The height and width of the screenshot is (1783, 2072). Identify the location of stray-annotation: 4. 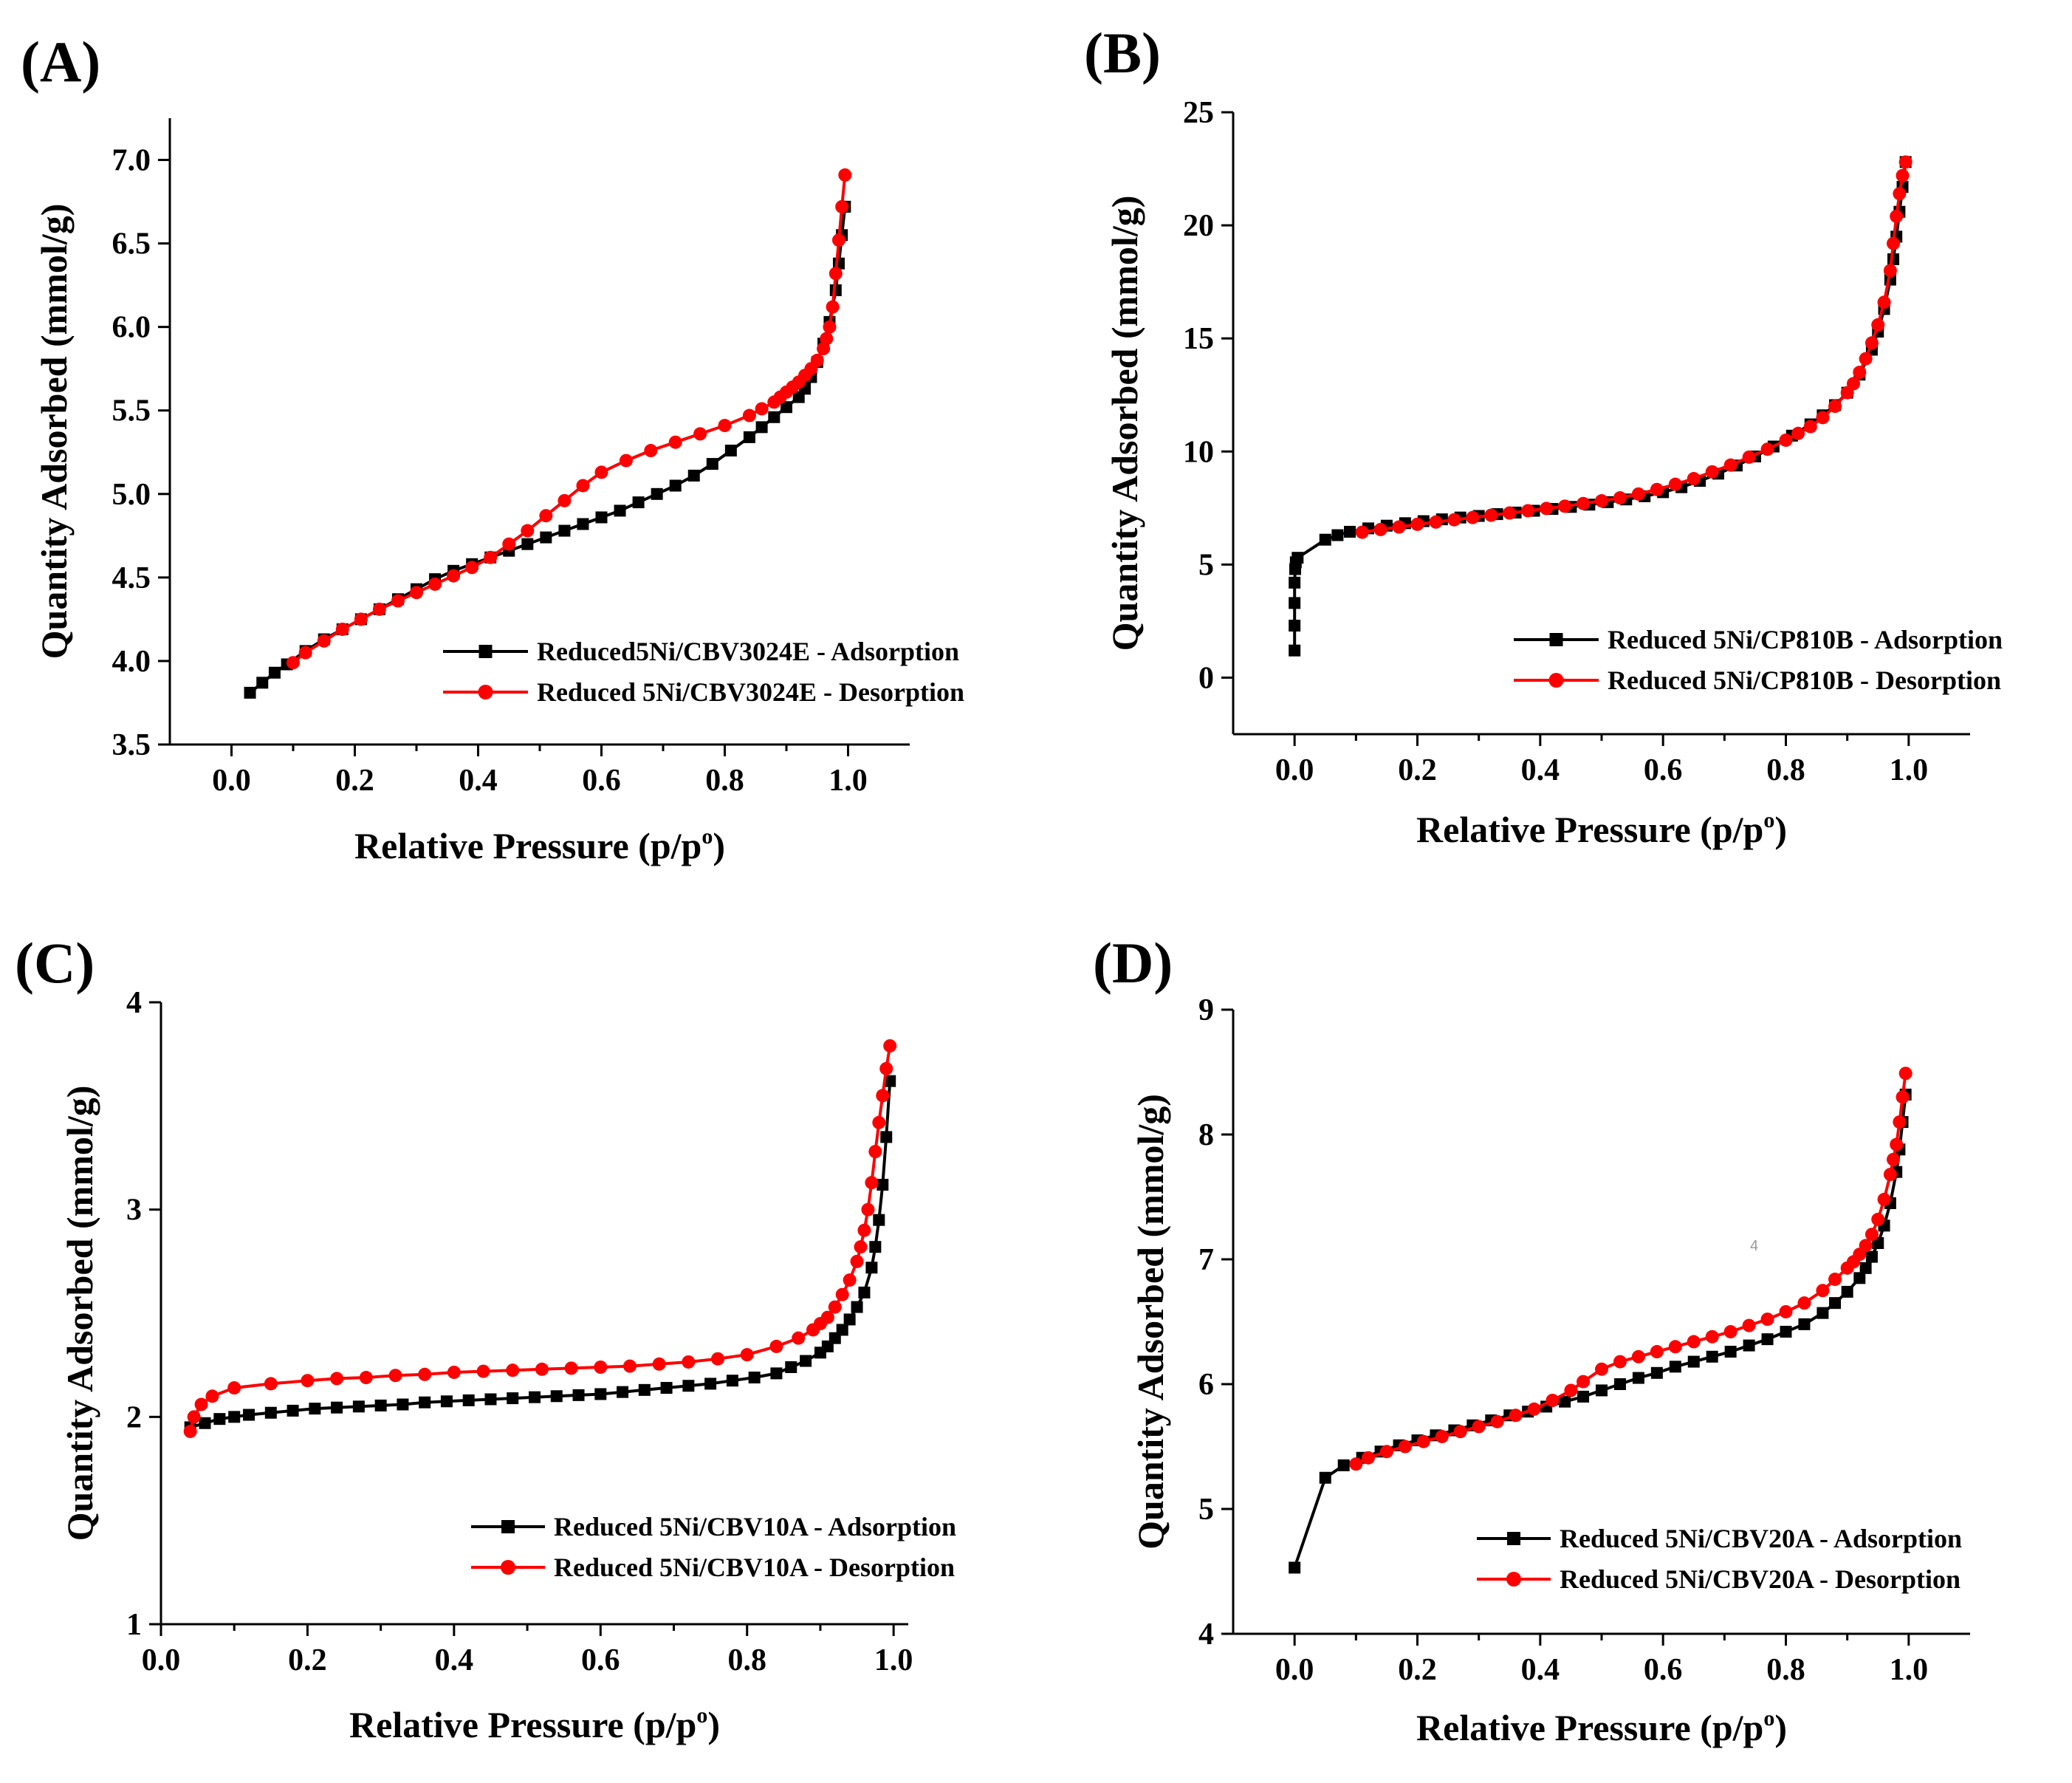
(1754, 1246).